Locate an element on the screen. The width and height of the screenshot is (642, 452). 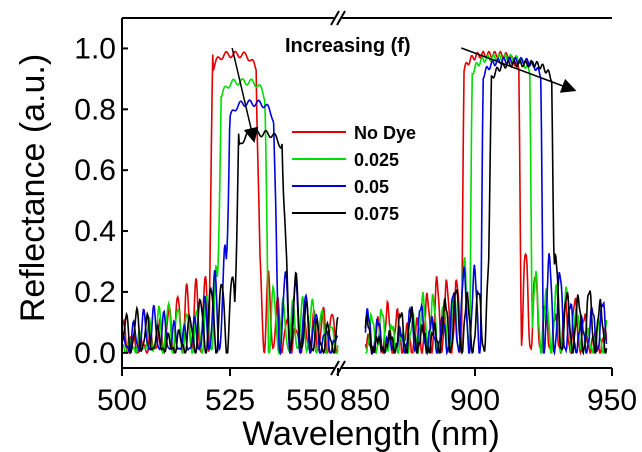
y-axis-title: Reflectance (a.u.) is located at coordinates (33, 188).